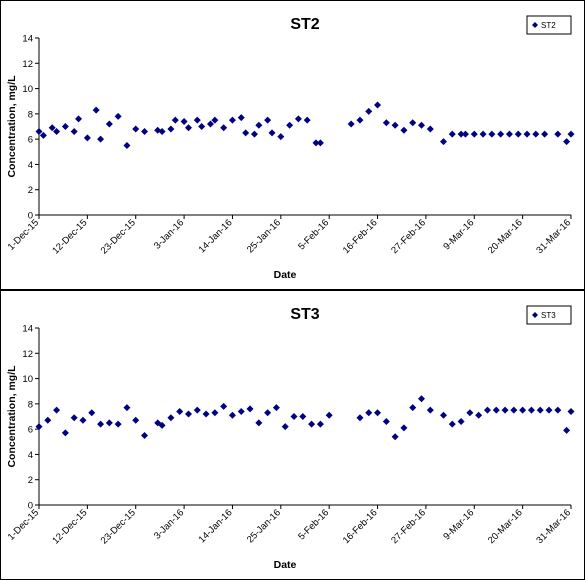  I want to click on x-tick-label: 12-Dec-15, so click(69, 526).